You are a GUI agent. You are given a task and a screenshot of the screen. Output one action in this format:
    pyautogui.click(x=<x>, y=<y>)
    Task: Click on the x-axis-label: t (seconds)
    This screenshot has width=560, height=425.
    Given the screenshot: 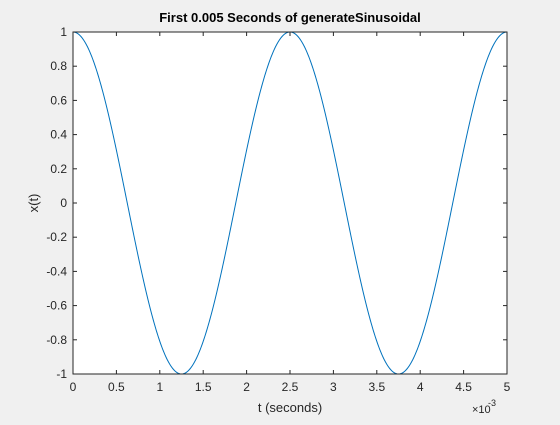 What is the action you would take?
    pyautogui.click(x=290, y=407)
    